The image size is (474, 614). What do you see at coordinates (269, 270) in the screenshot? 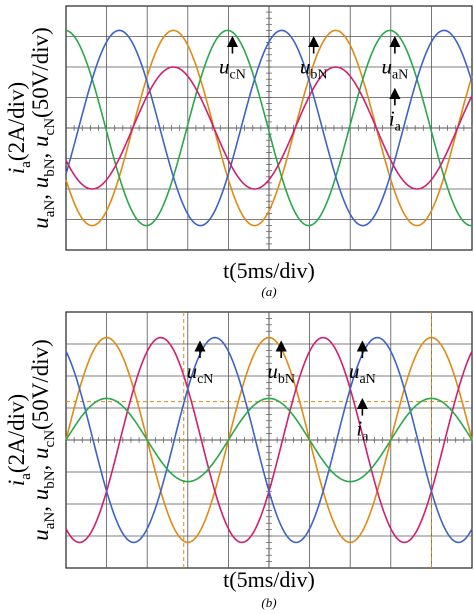
I see `x-axis-label-a: t(5ms/div)` at bounding box center [269, 270].